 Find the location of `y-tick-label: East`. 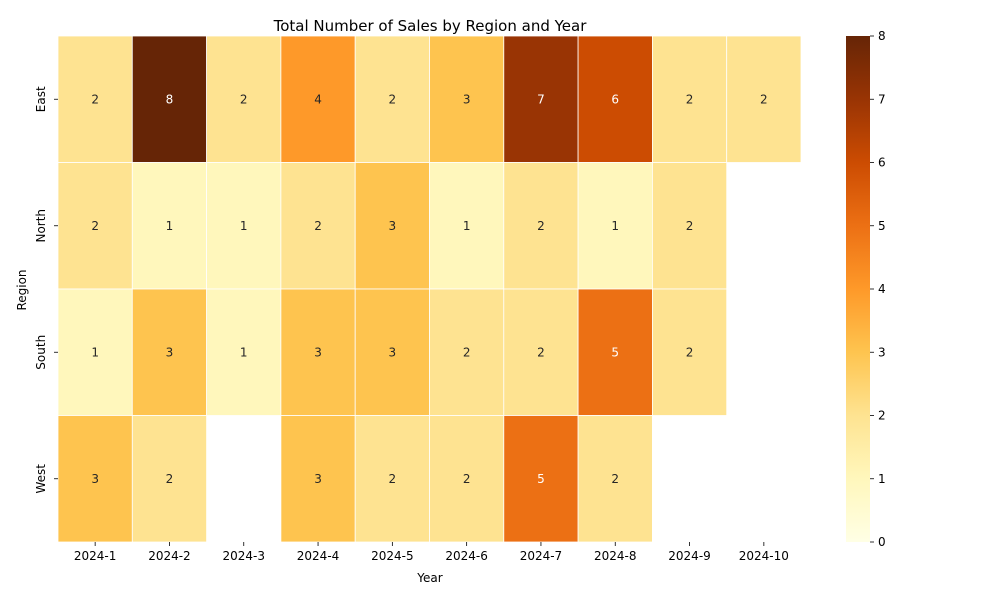

y-tick-label: East is located at coordinates (41, 99).